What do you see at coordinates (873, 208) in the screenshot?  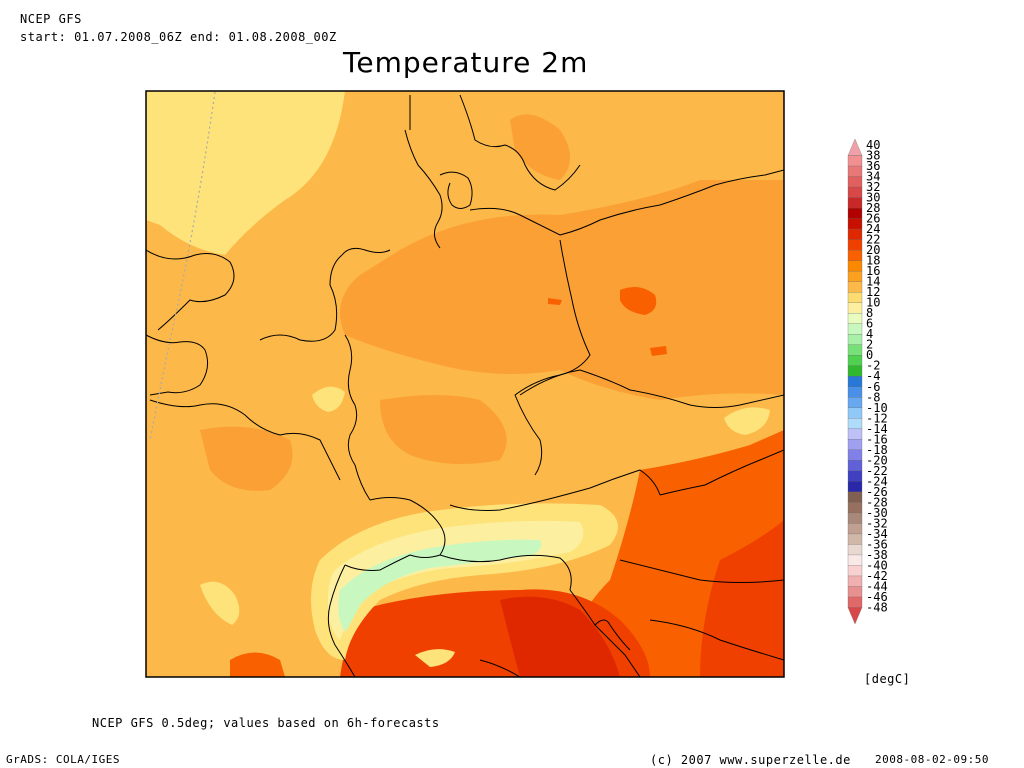 I see `legend-tick-label: 28` at bounding box center [873, 208].